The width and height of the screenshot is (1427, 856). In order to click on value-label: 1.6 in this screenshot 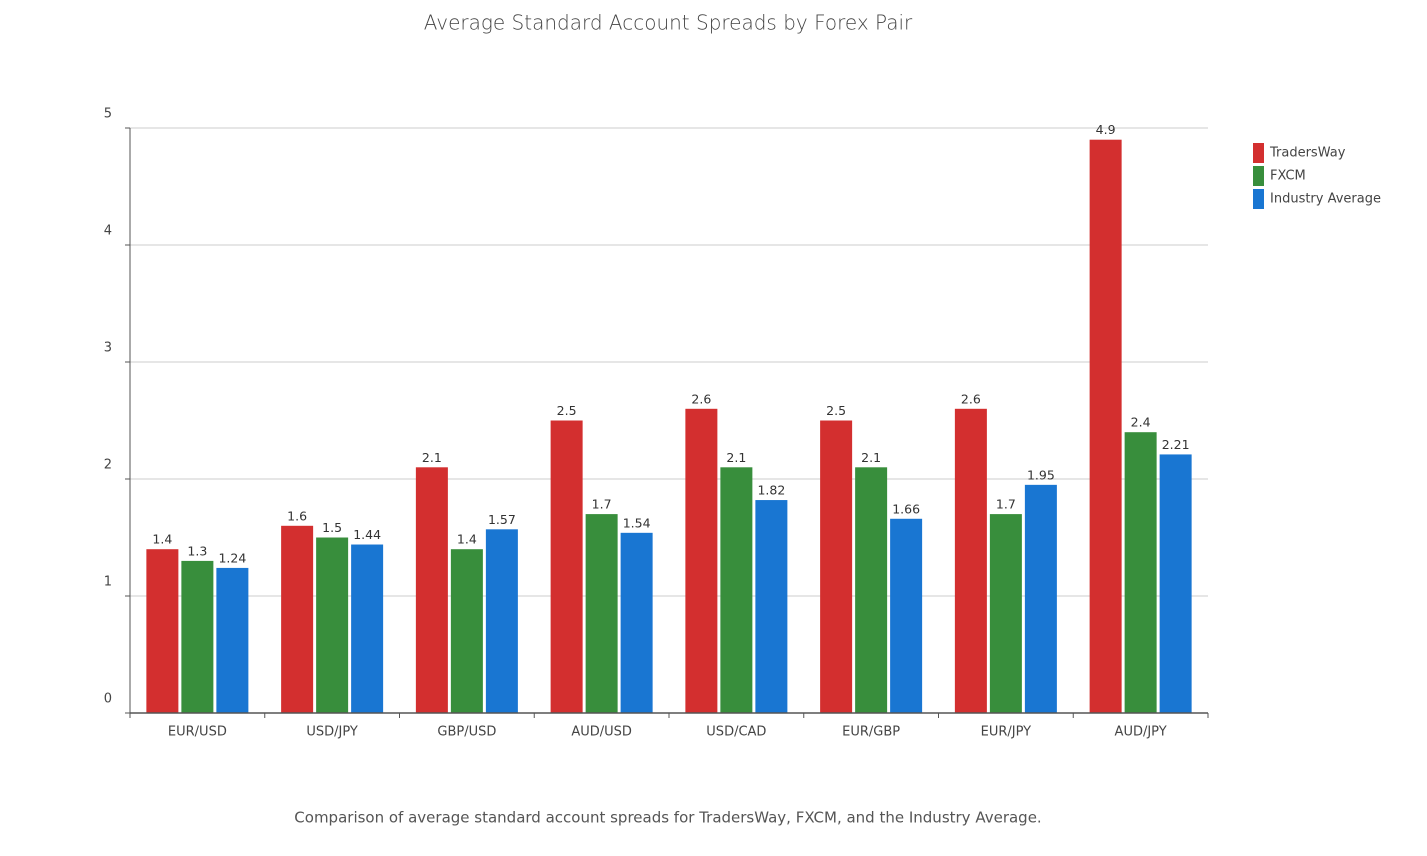, I will do `click(297, 515)`.